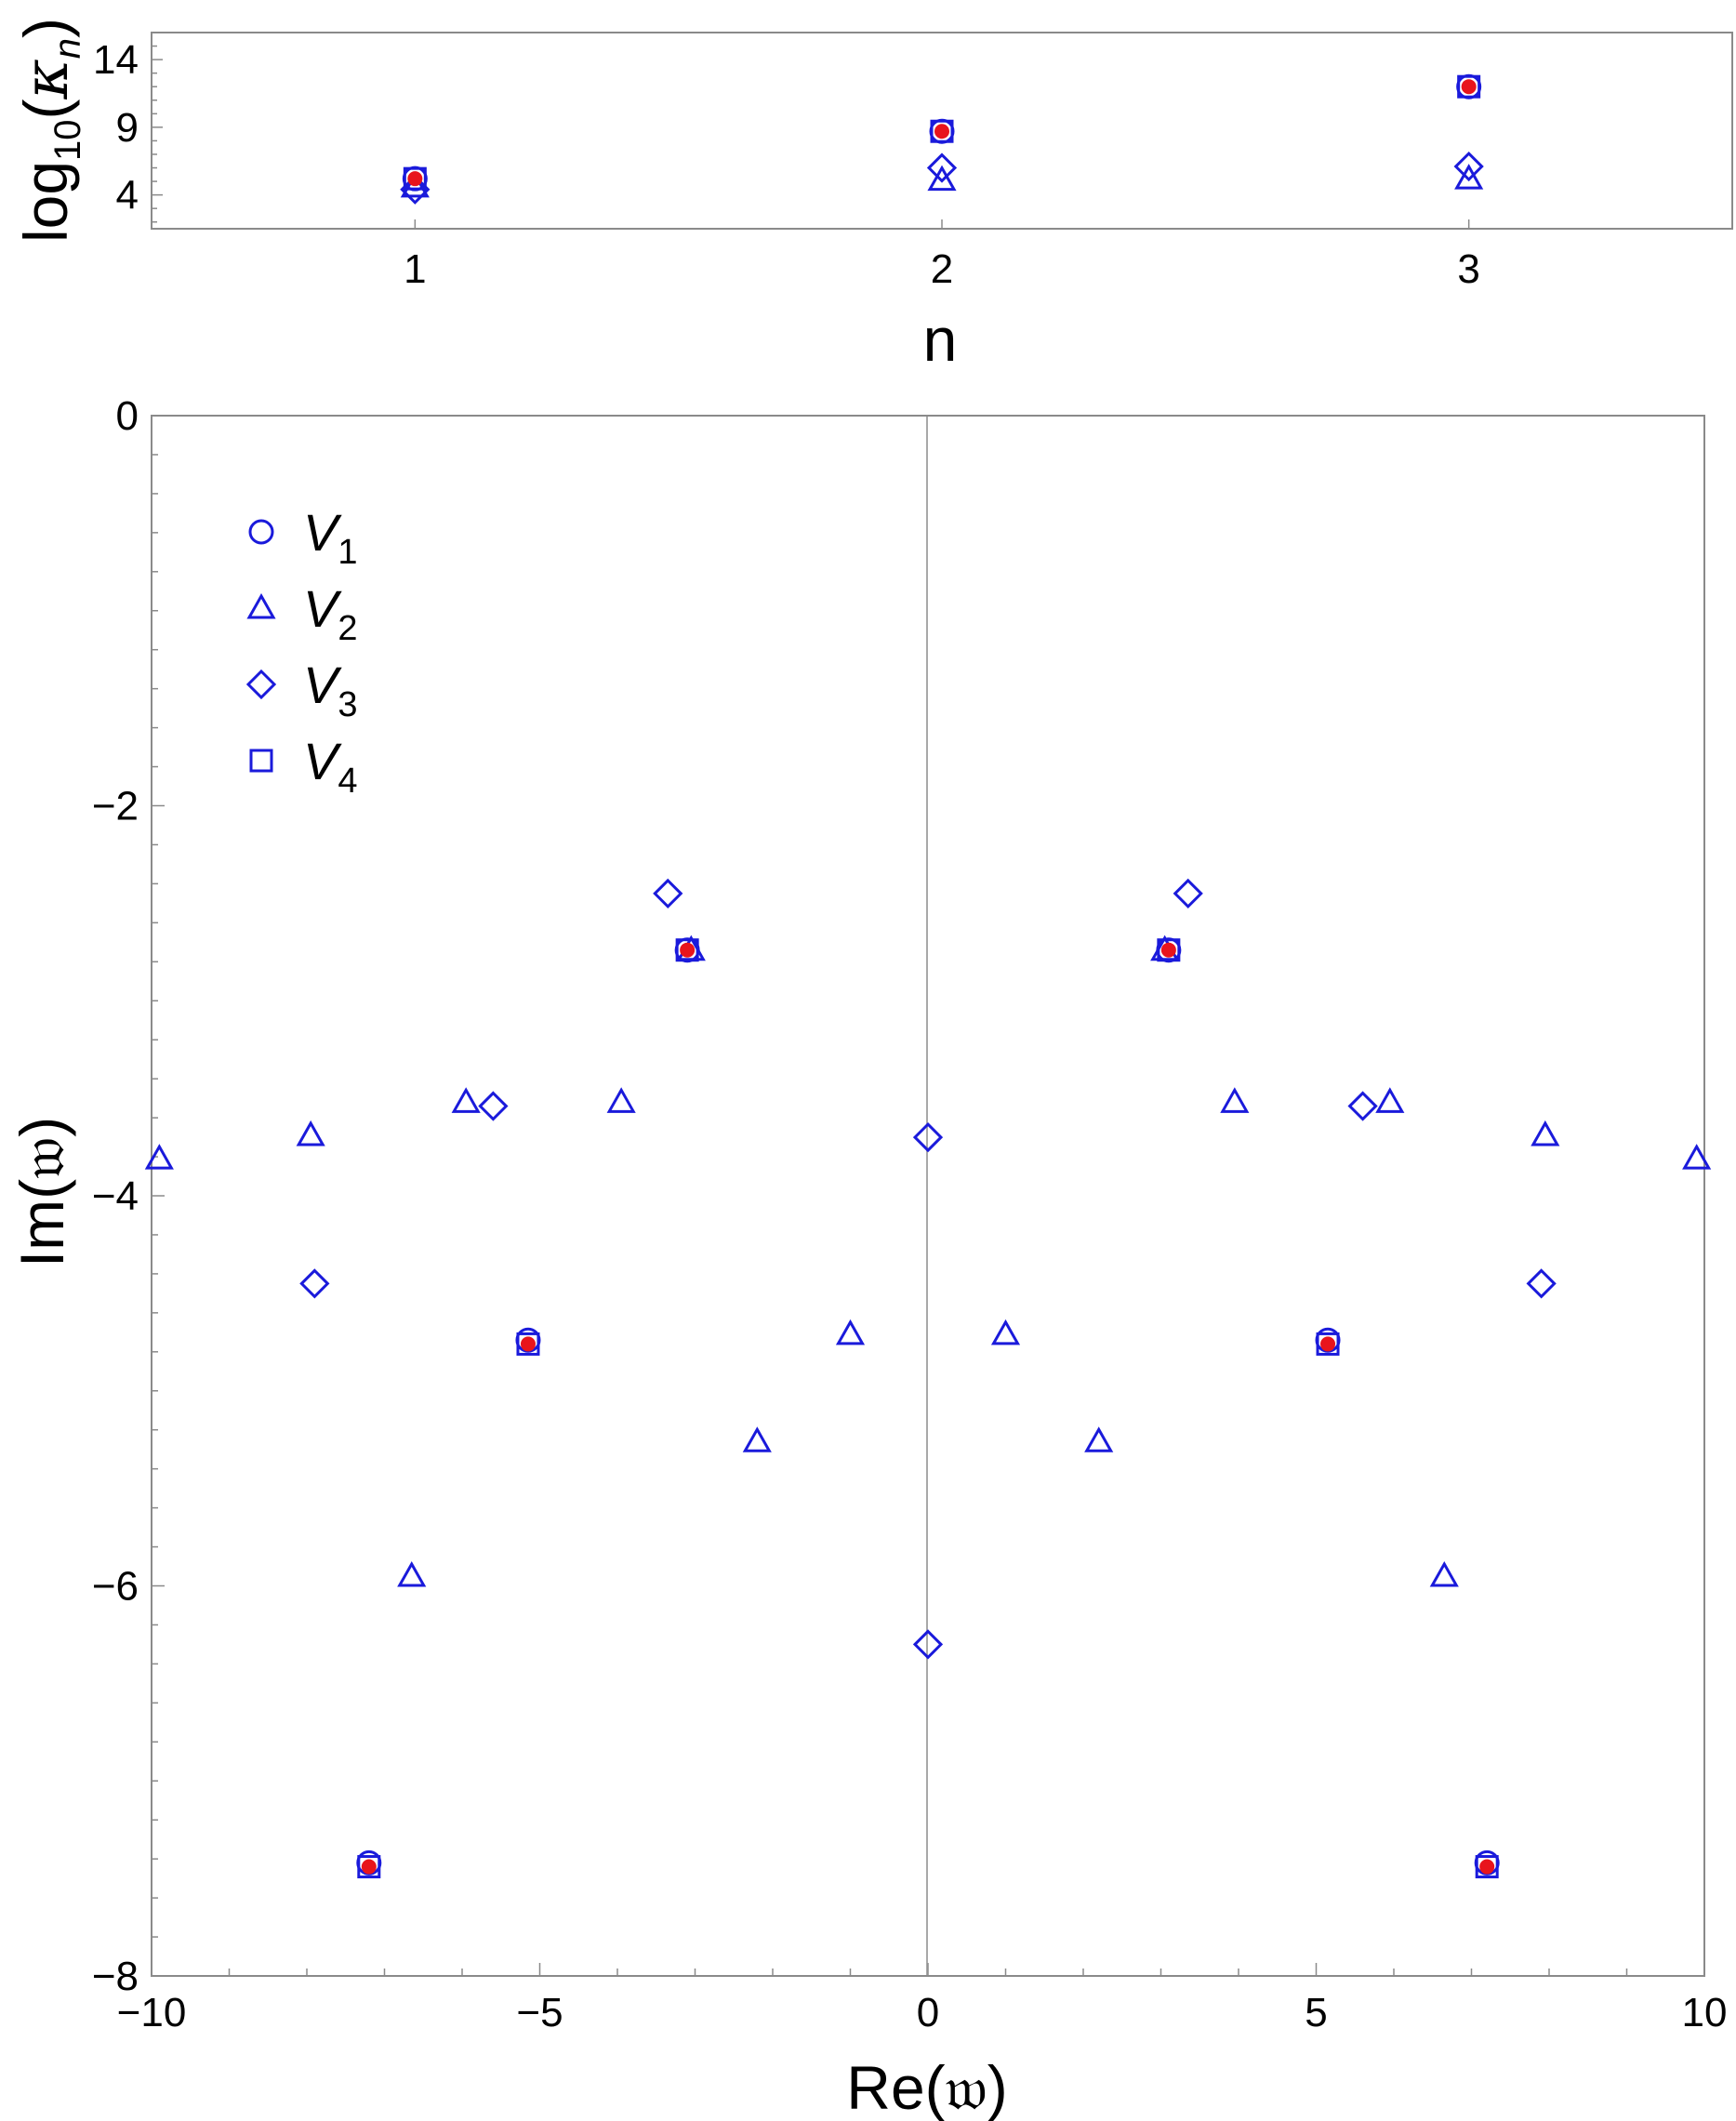  I want to click on legend-label: V2, so click(330, 614).